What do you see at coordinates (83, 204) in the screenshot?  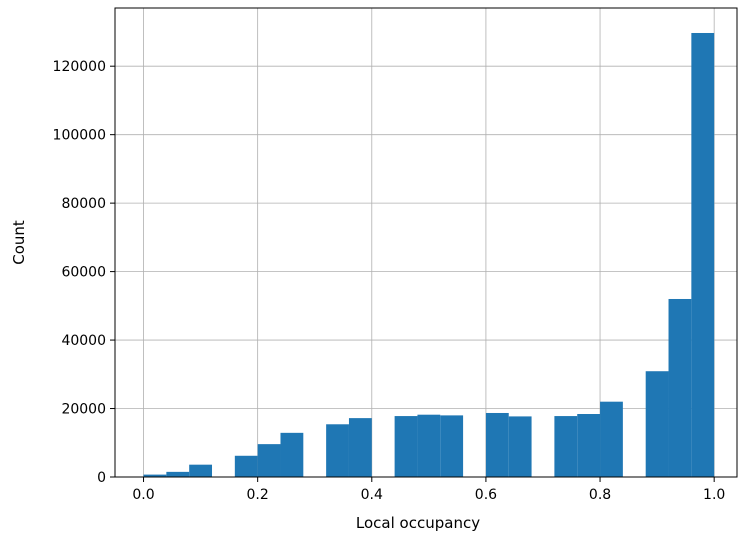 I see `y-tick-label: 80000` at bounding box center [83, 204].